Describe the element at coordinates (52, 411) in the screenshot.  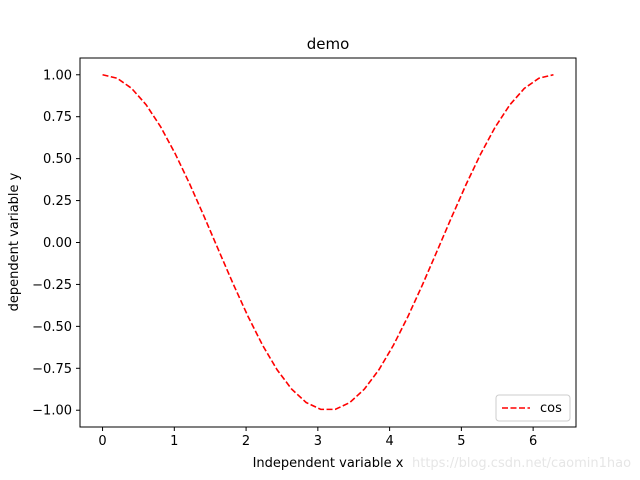
I see `y-tick-label: −1.00` at that location.